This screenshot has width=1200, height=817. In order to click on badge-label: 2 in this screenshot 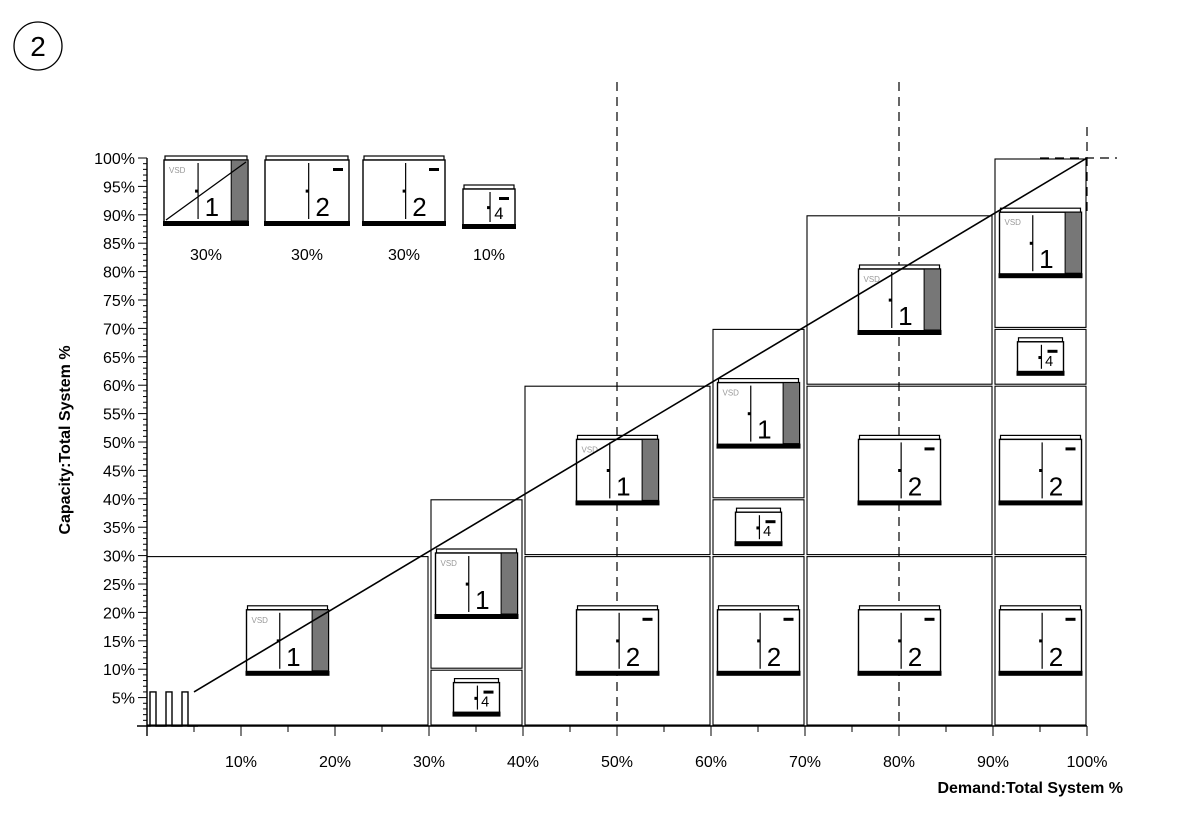, I will do `click(38, 46)`.